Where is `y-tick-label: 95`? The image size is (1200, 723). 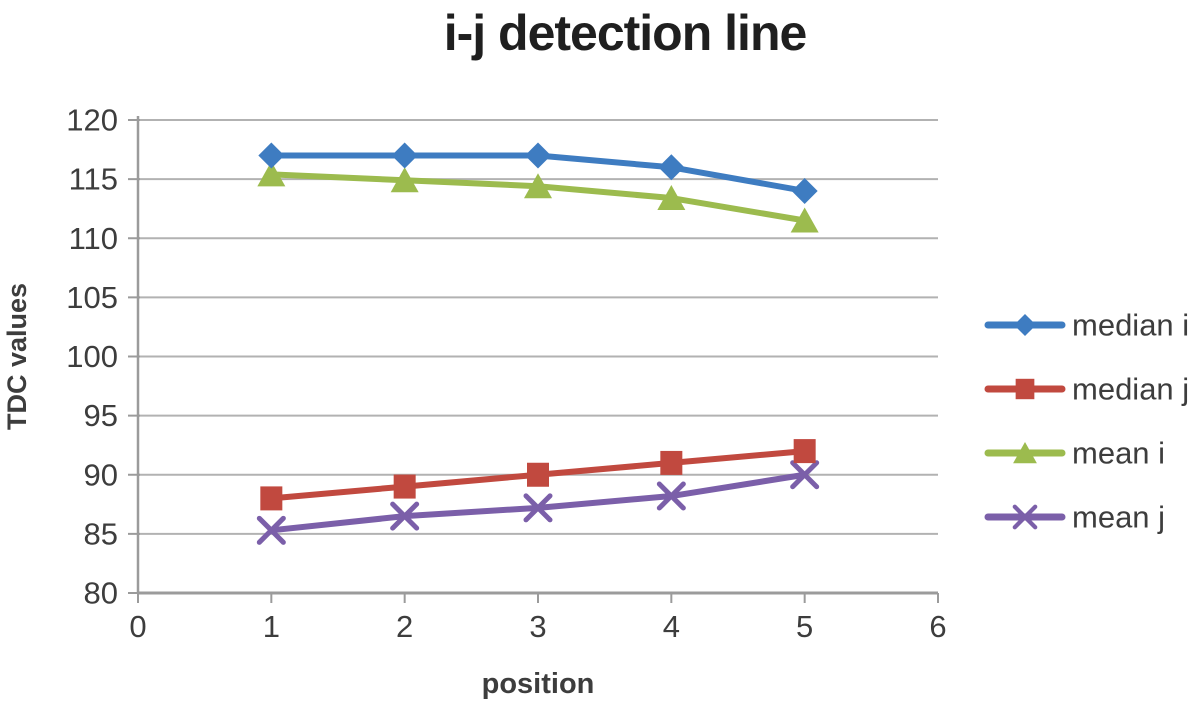
y-tick-label: 95 is located at coordinates (101, 415).